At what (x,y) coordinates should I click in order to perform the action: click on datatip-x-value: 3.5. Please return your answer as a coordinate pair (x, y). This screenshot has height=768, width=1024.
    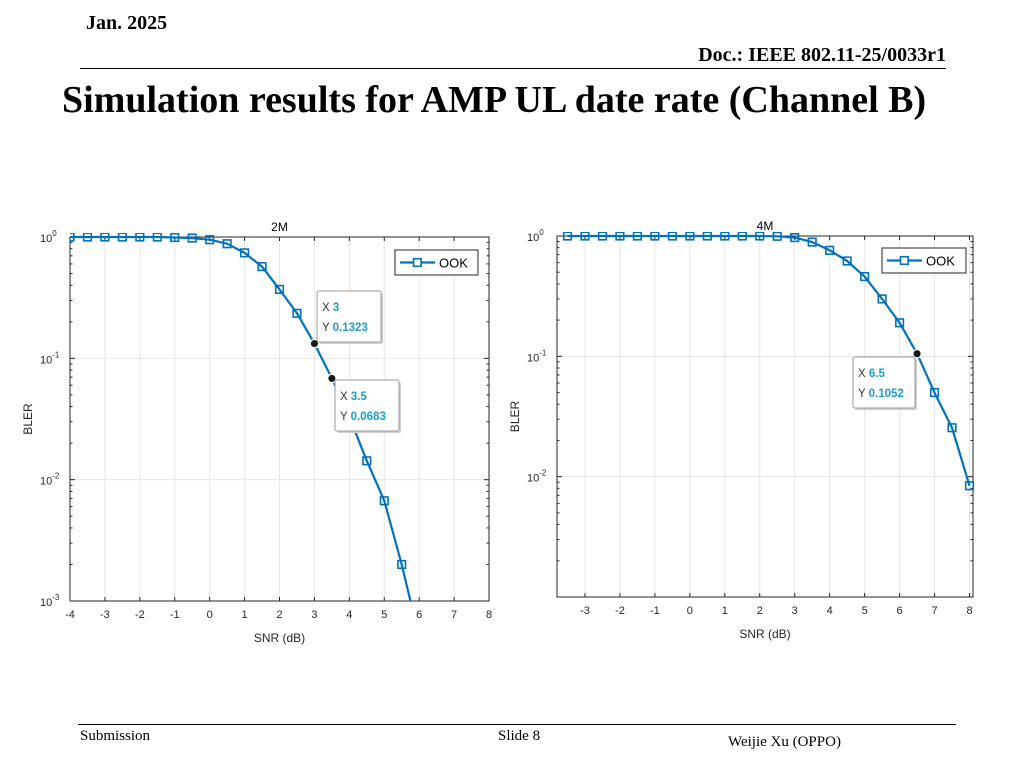
    Looking at the image, I should click on (359, 397).